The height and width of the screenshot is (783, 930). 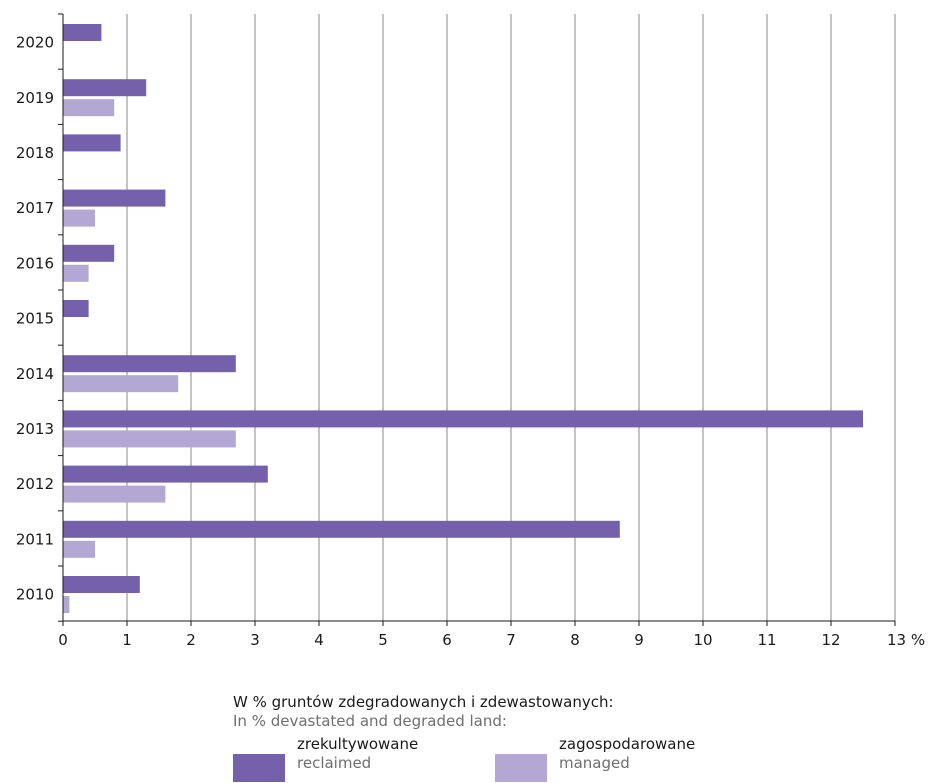 What do you see at coordinates (114, 198) in the screenshot?
I see `bar-reclaimed-2017` at bounding box center [114, 198].